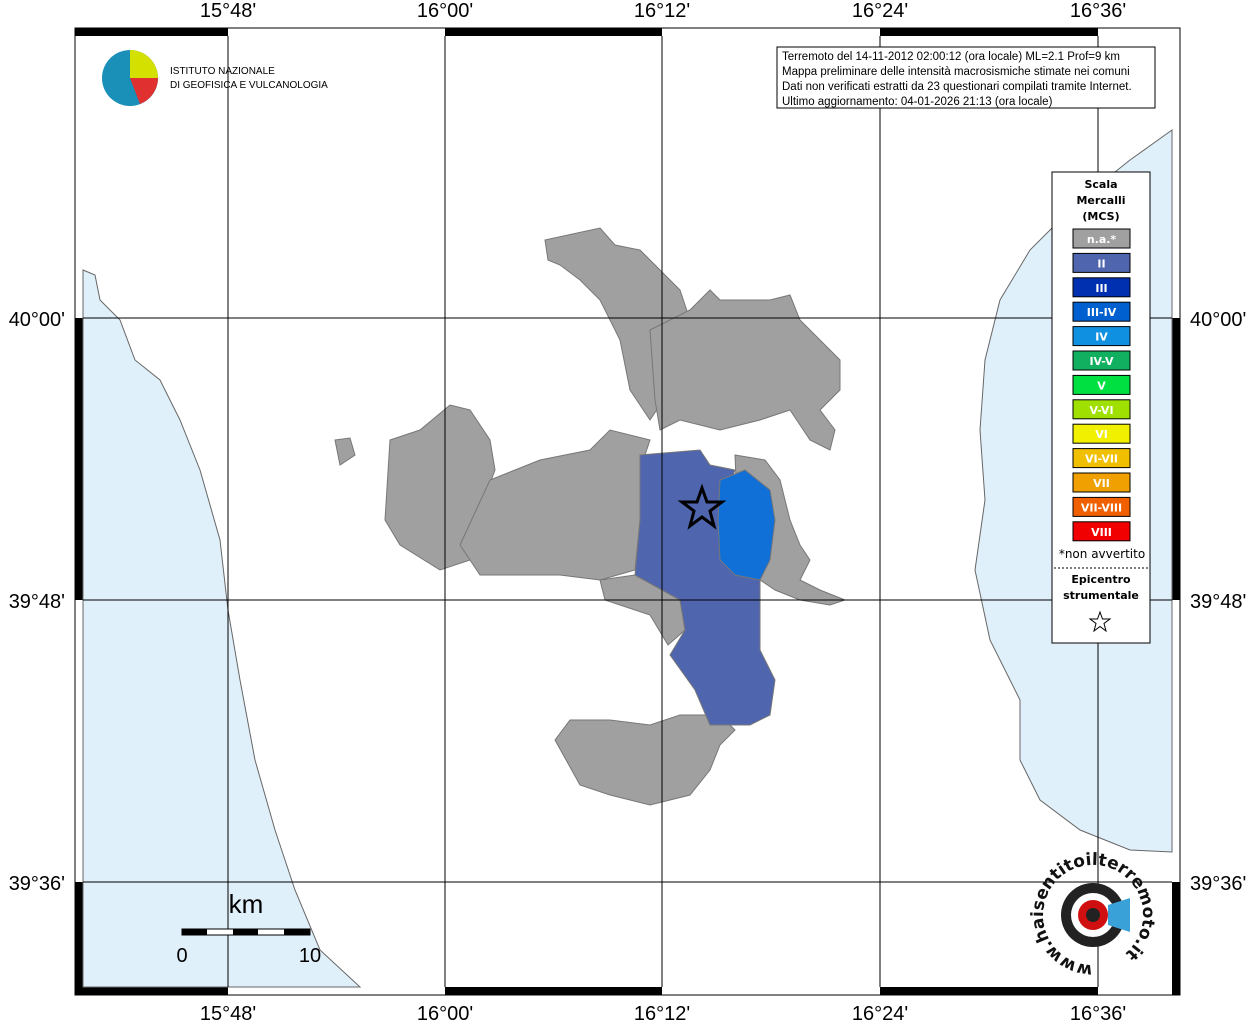  I want to click on scale-unit: km, so click(246, 904).